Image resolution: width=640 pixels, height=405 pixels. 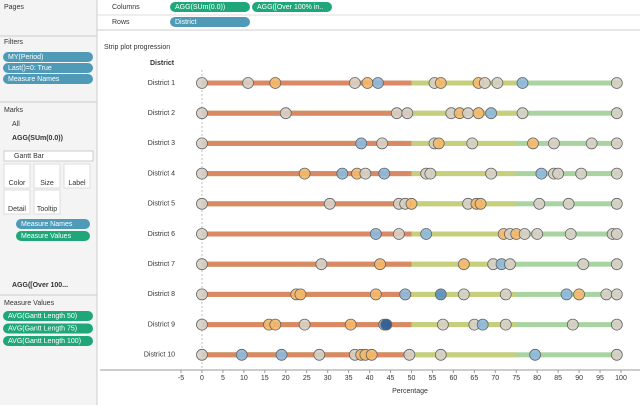 What do you see at coordinates (16, 124) in the screenshot?
I see `marks-all: All` at bounding box center [16, 124].